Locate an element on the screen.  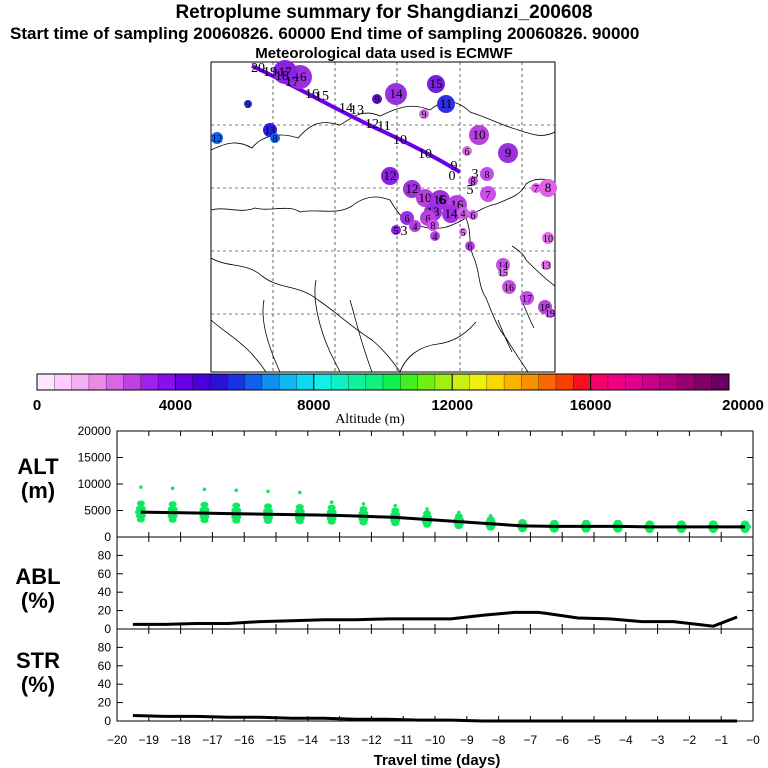
cluster-label: 5 is located at coordinates (463, 233).